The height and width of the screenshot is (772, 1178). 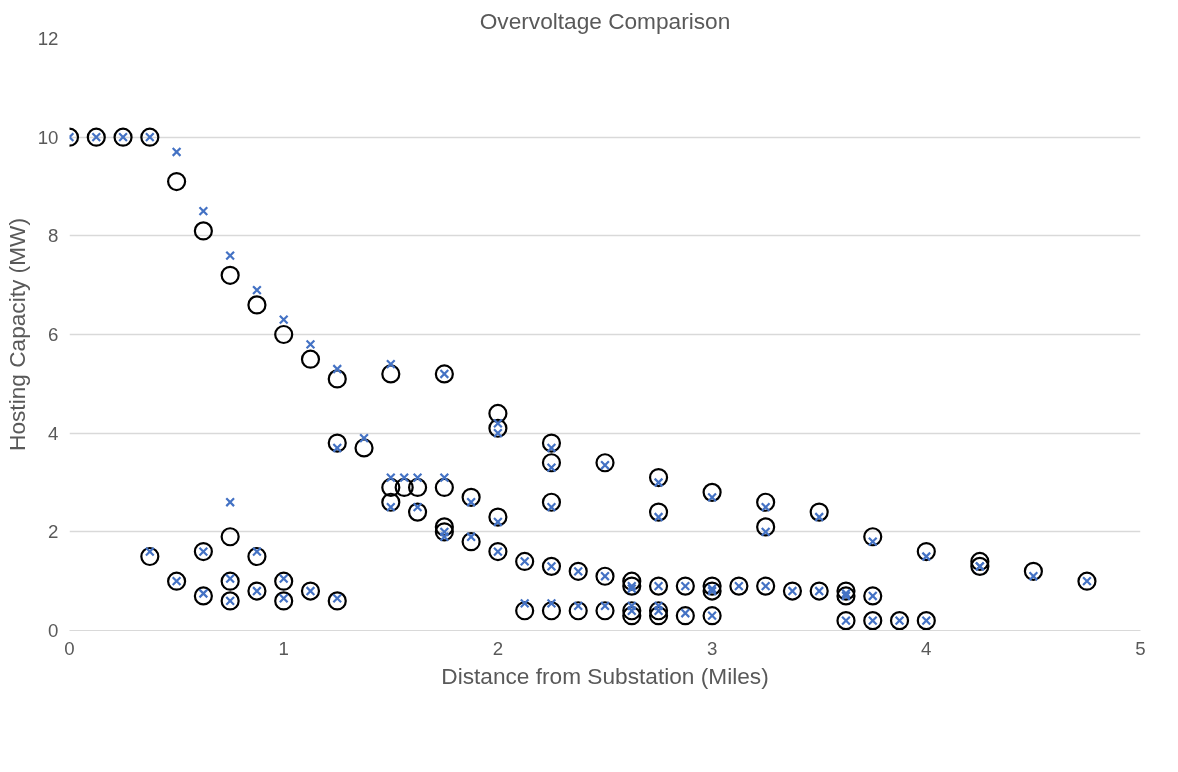 I want to click on y-tick-label: 2, so click(x=53, y=532).